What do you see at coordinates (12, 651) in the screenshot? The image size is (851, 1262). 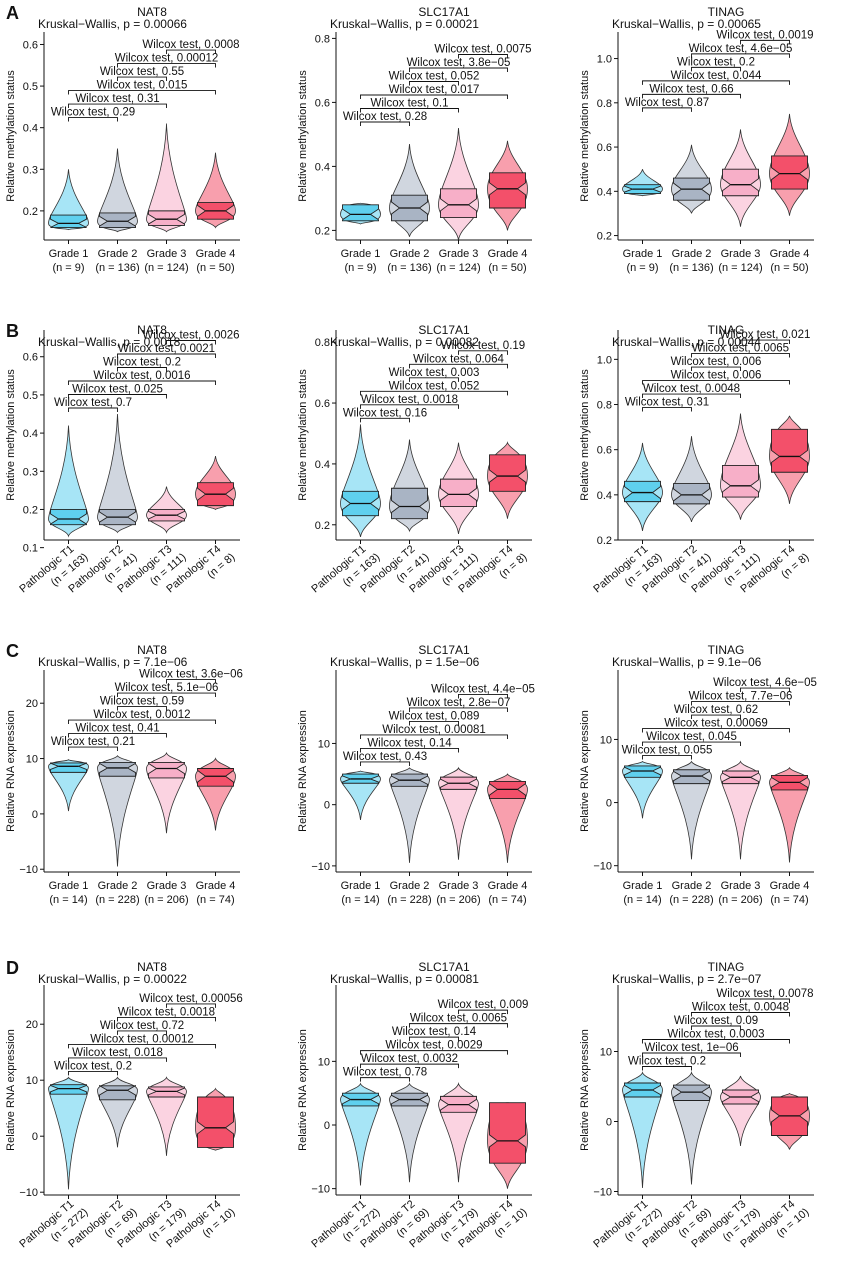 I see `panel-letter-C: C` at bounding box center [12, 651].